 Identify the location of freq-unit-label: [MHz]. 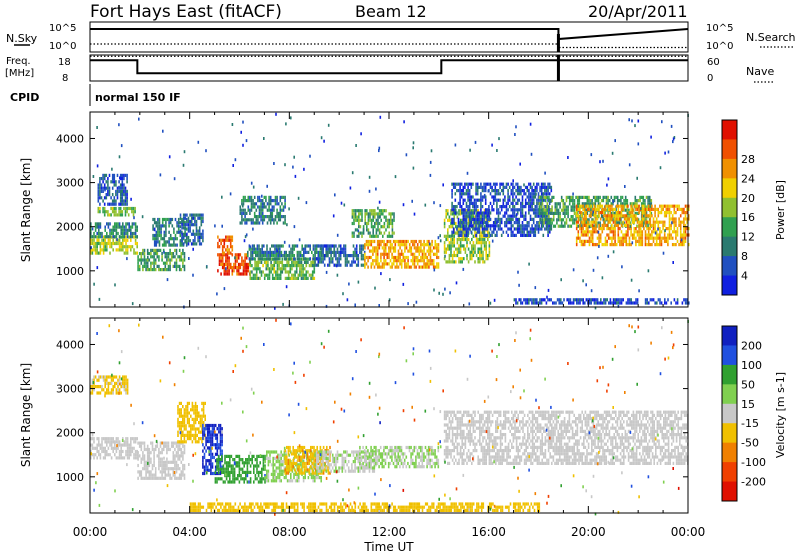
(19, 73).